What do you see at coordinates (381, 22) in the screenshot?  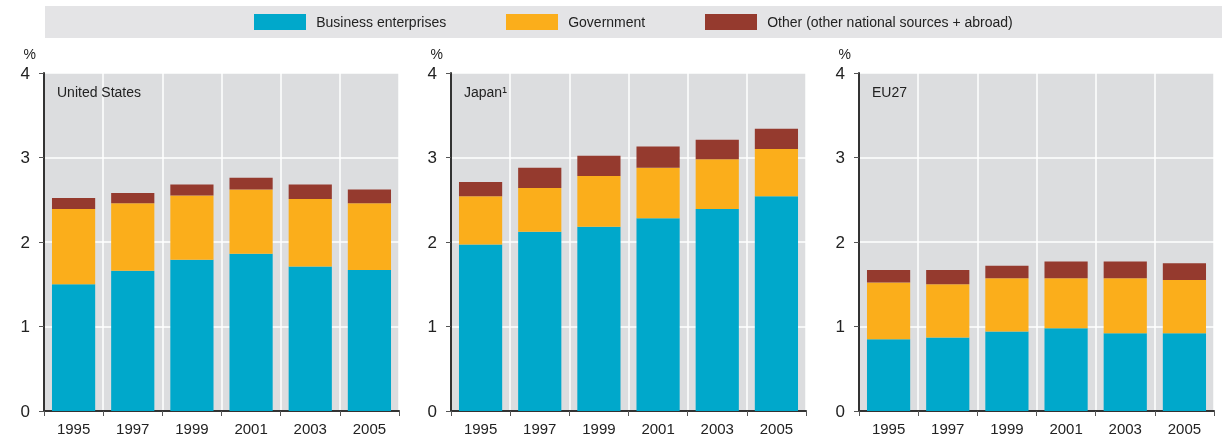 I see `legend-label: Business enterprises` at bounding box center [381, 22].